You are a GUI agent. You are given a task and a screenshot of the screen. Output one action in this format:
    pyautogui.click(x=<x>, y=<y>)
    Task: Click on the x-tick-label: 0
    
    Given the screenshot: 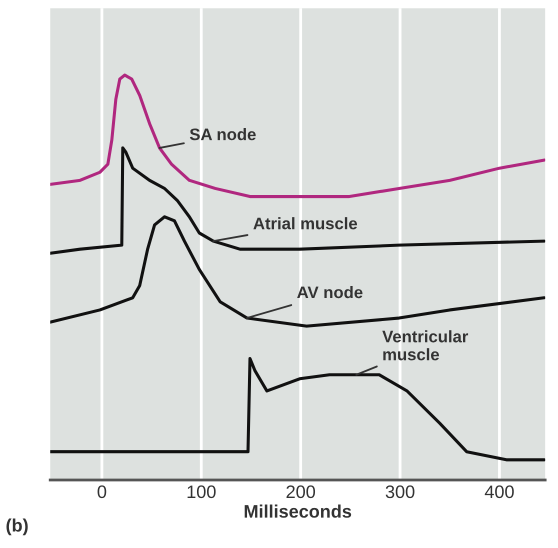 What is the action you would take?
    pyautogui.click(x=102, y=491)
    